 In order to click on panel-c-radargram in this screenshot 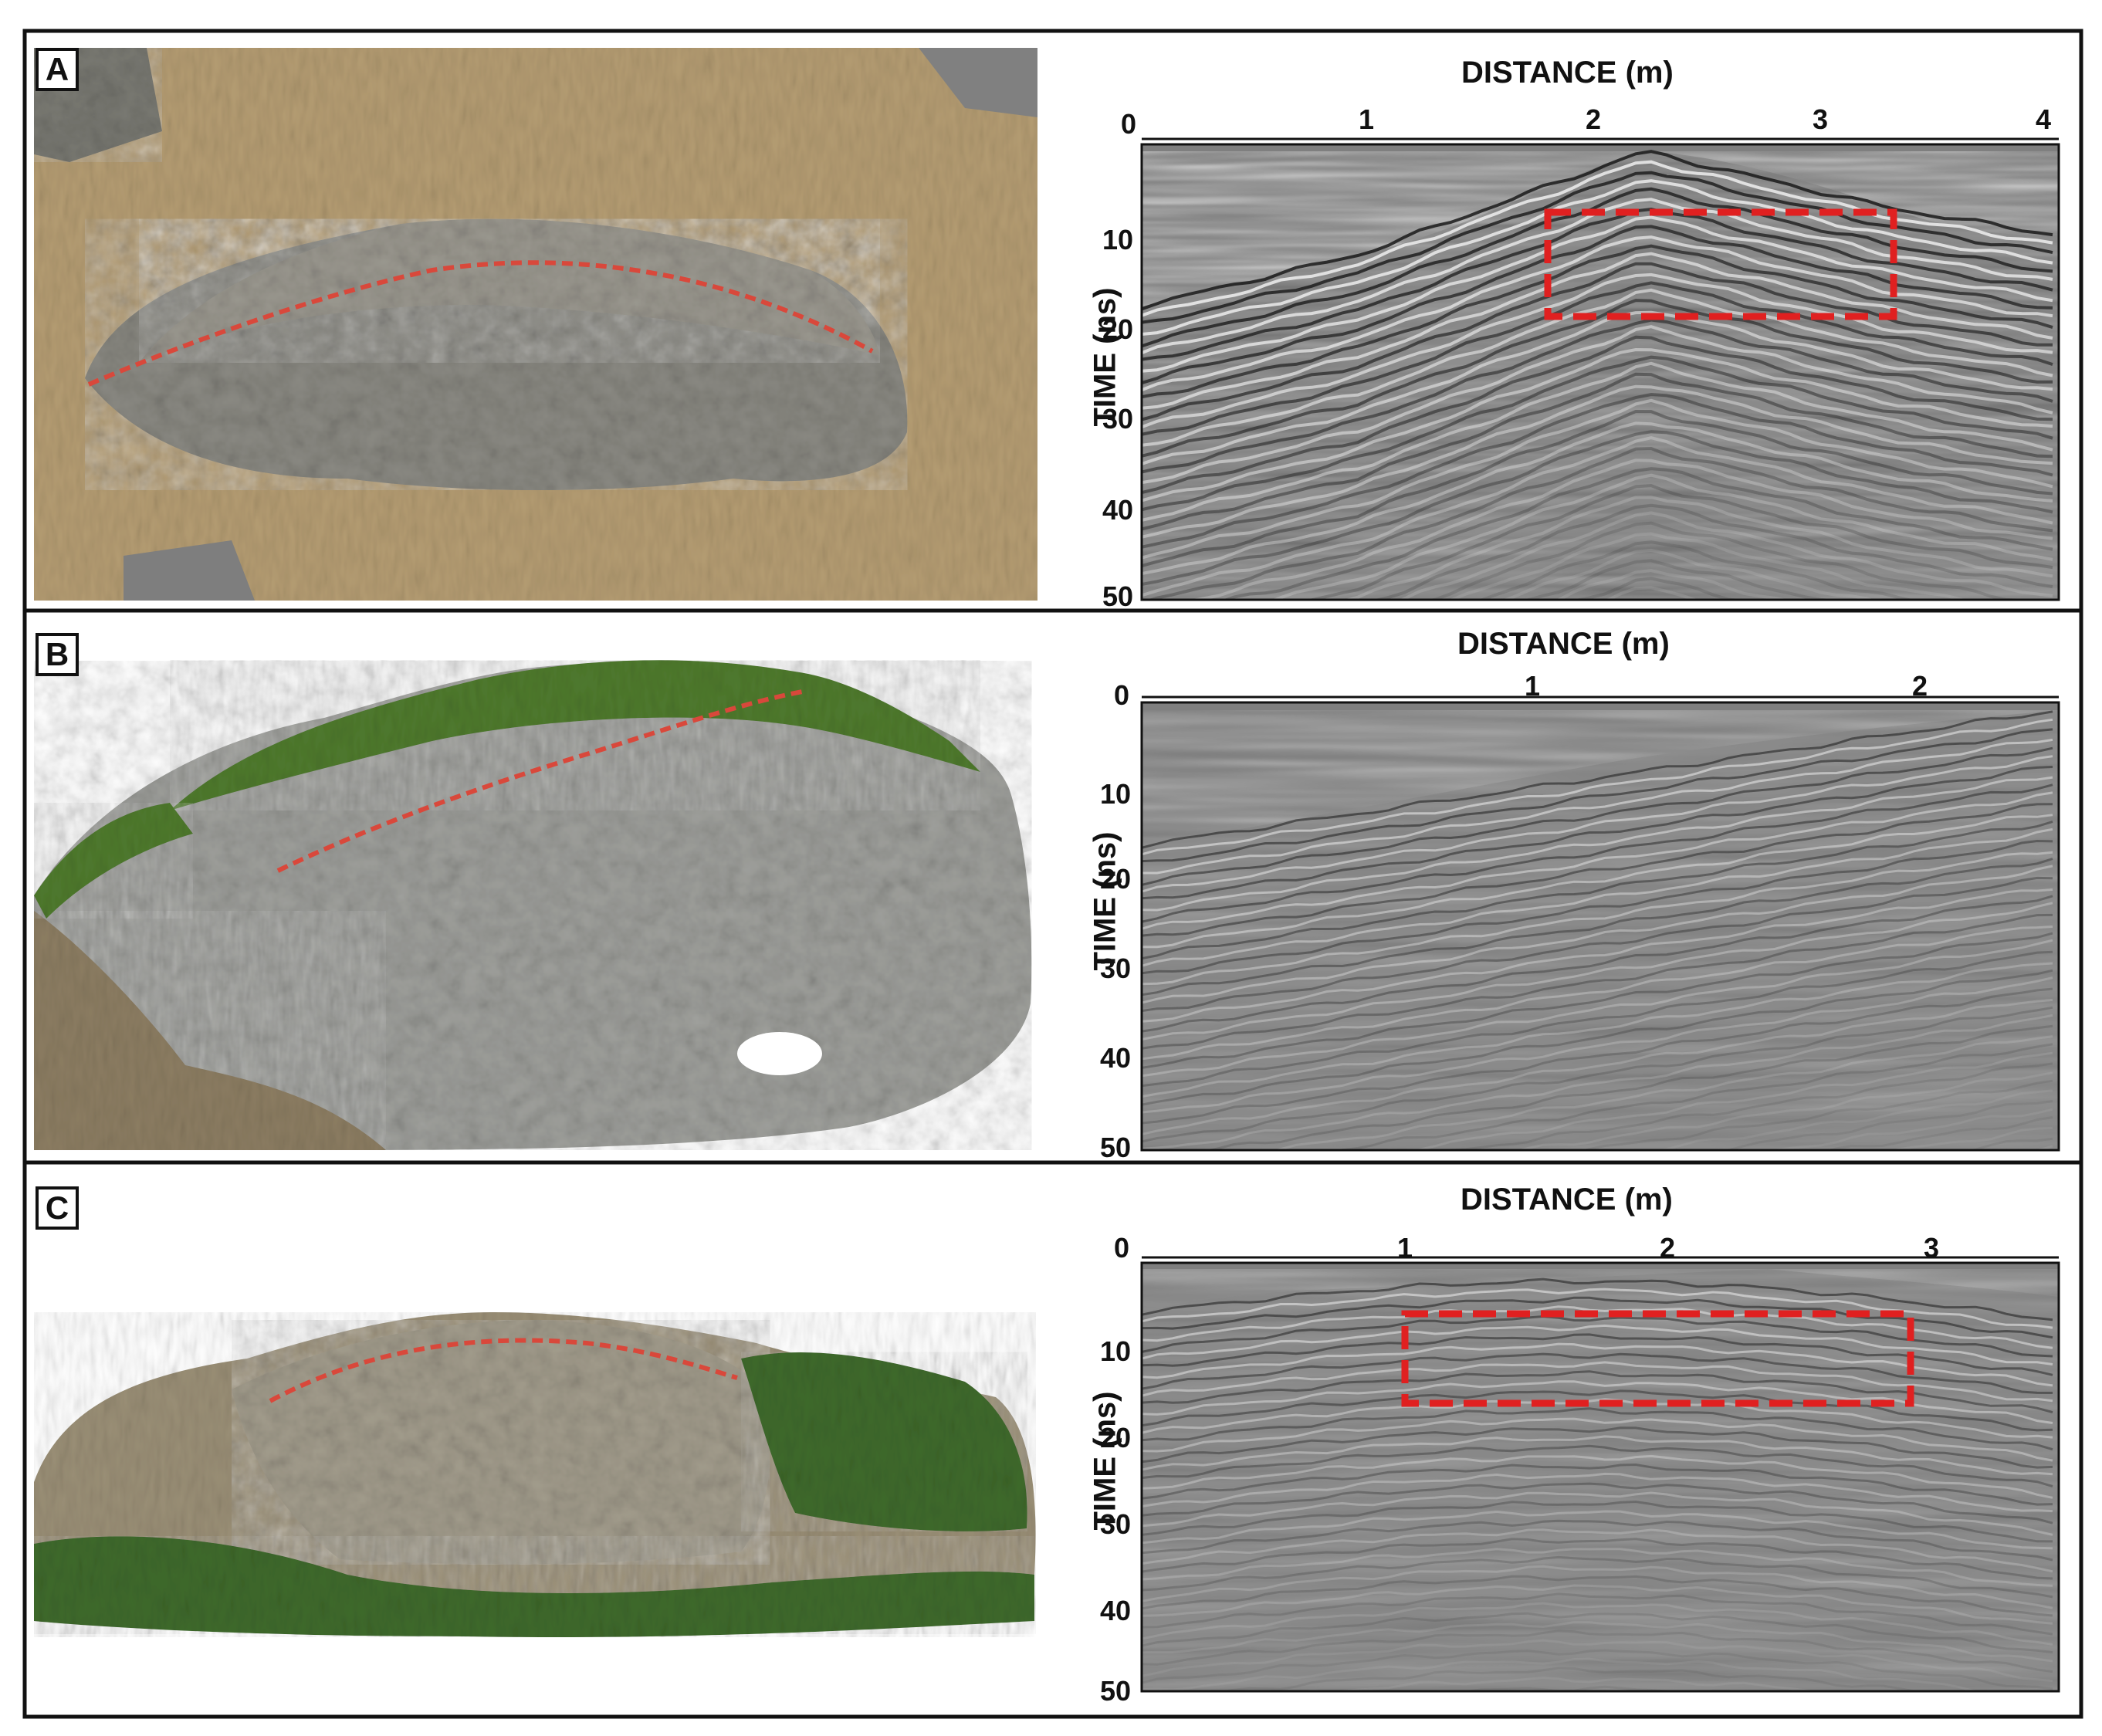, I will do `click(1600, 1477)`.